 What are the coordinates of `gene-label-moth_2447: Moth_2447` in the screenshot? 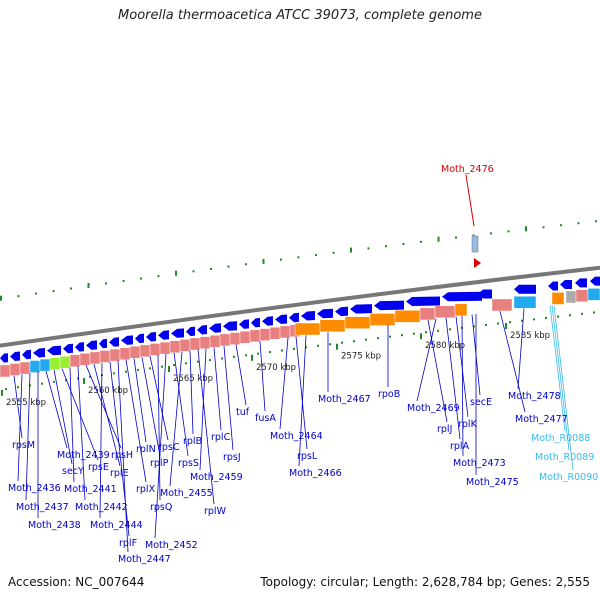 It's located at (144, 559).